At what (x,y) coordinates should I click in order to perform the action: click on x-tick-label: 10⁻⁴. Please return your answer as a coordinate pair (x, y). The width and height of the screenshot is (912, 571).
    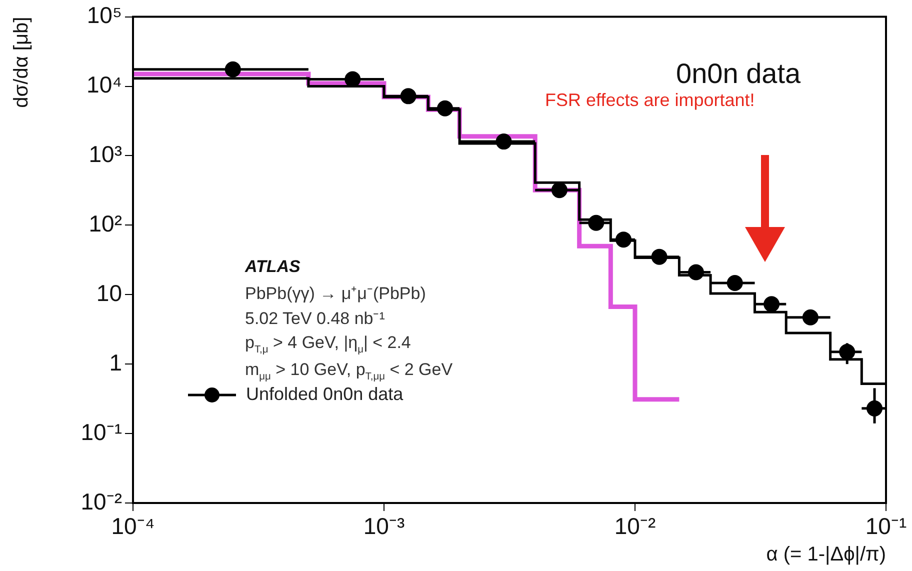
    Looking at the image, I should click on (133, 526).